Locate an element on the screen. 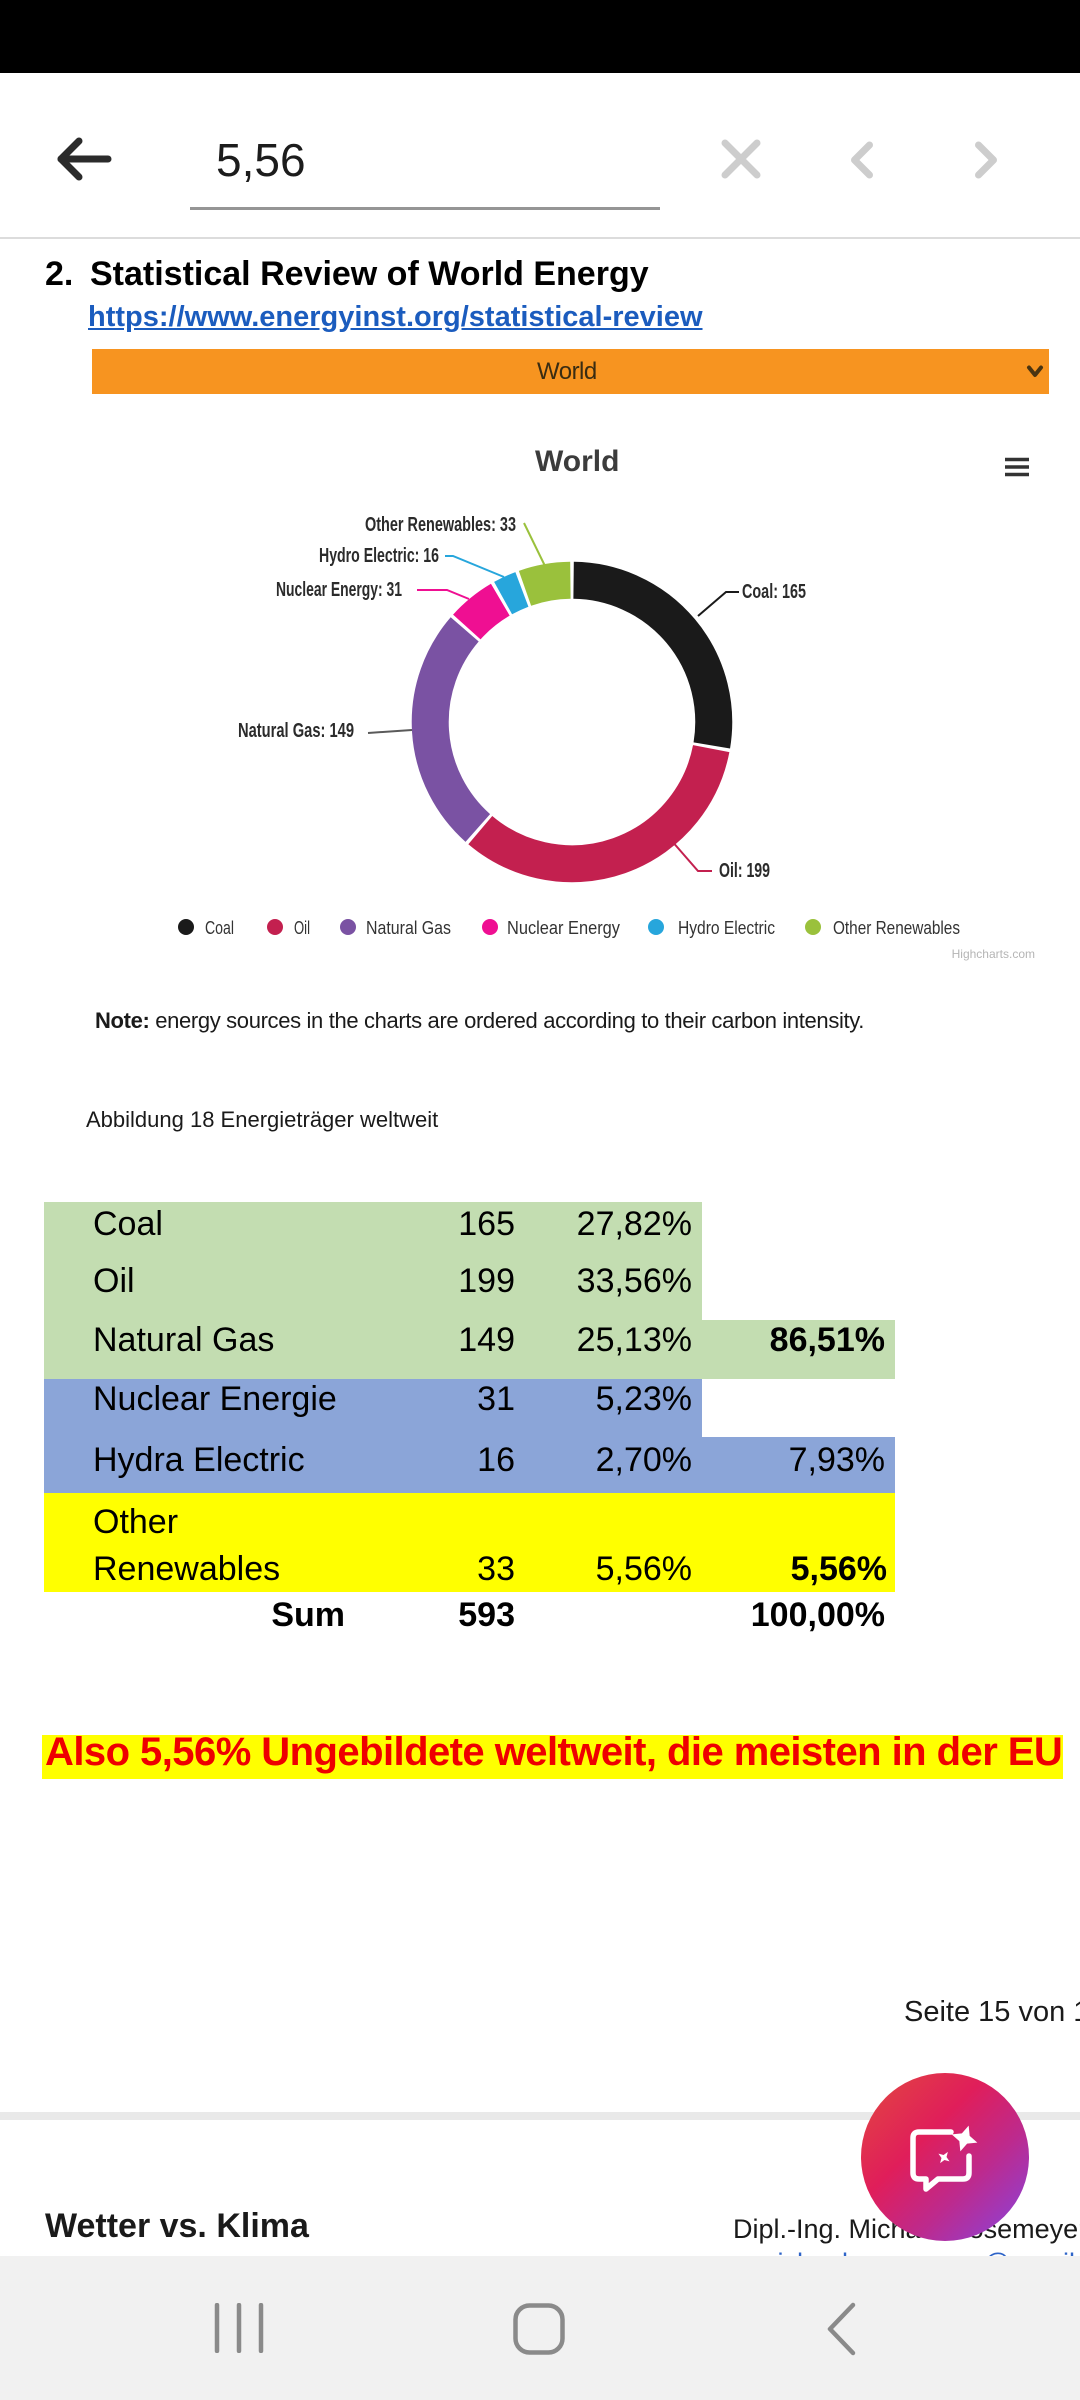  svg-text: Natural Gas is located at coordinates (408, 928).